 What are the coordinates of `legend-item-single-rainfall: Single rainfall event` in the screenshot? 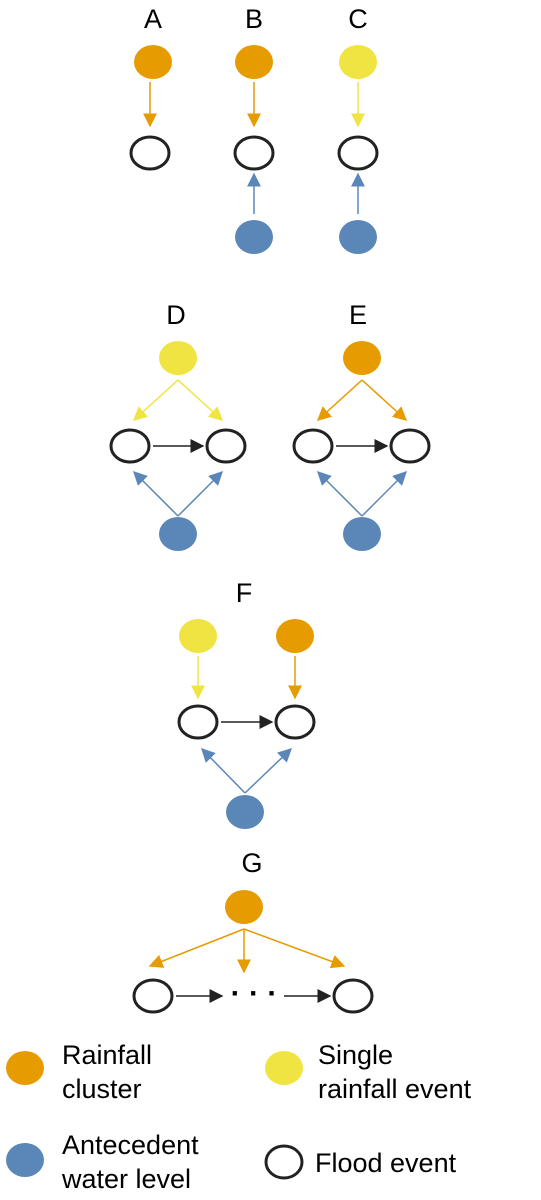 It's located at (368, 1072).